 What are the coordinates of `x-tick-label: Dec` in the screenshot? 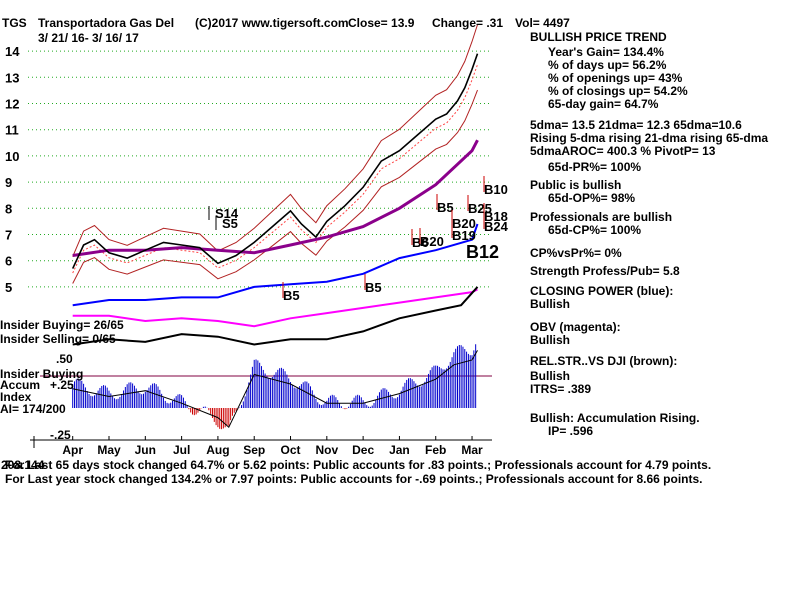 It's located at (363, 450).